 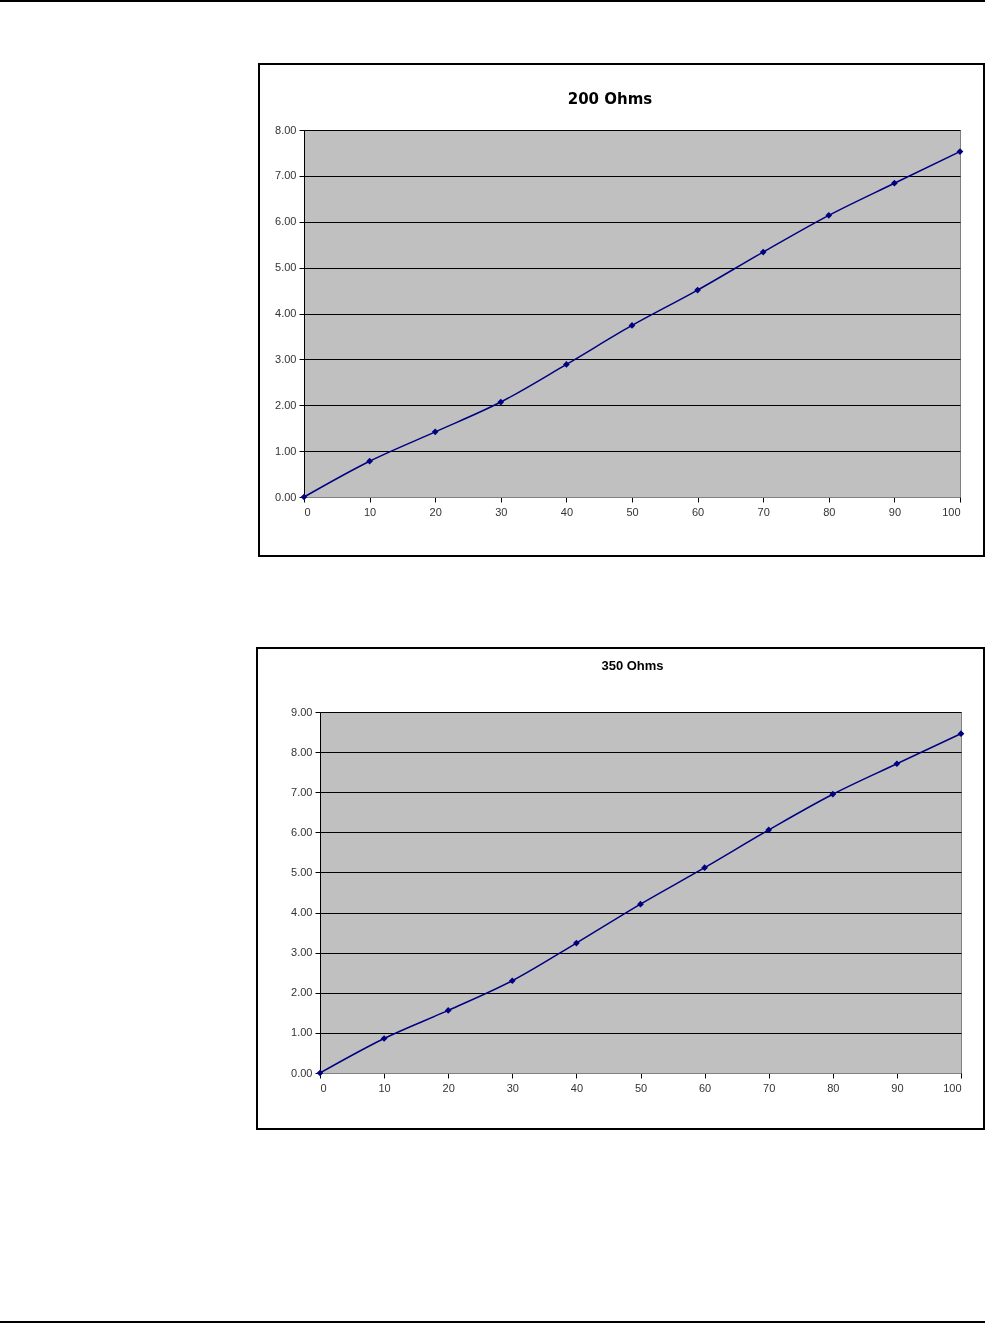 What do you see at coordinates (610, 99) in the screenshot?
I see `chart-title: 200 Ohms` at bounding box center [610, 99].